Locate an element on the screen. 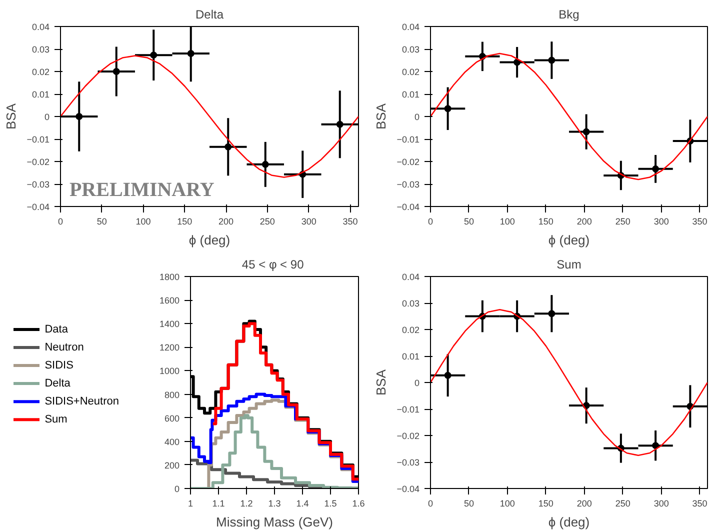 The height and width of the screenshot is (532, 719). x-axis-title: Missing Mass (GeV) is located at coordinates (275, 522).